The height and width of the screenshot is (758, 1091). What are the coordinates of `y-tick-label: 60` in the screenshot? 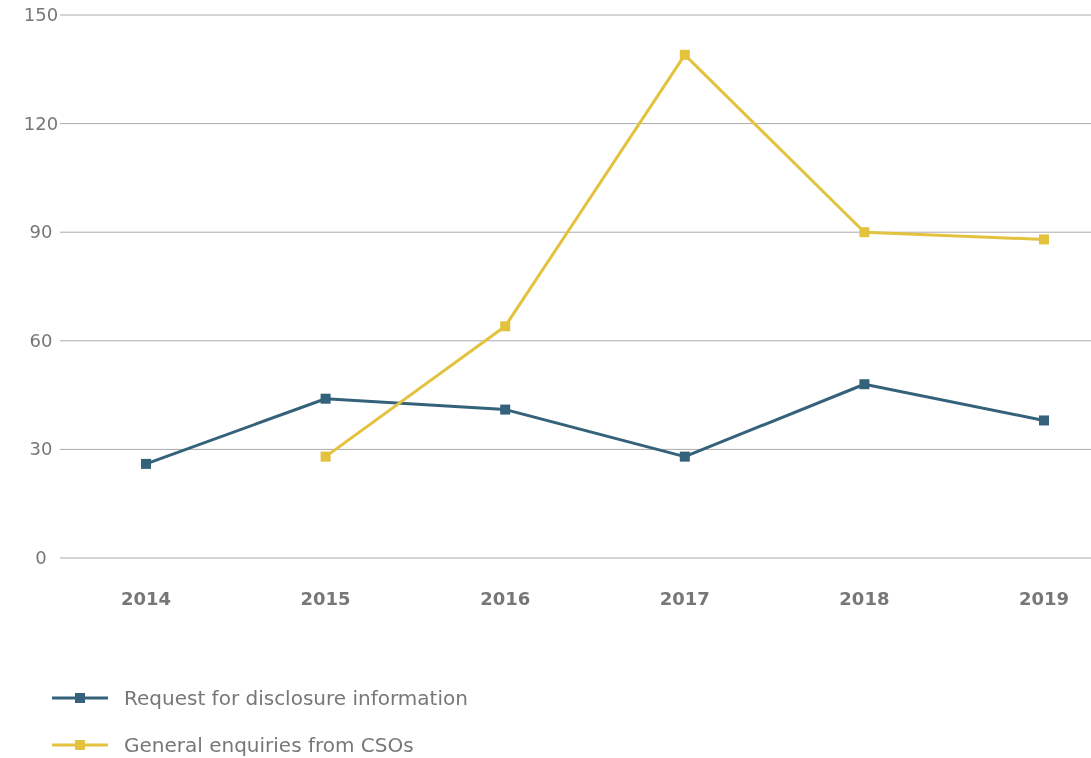 It's located at (41, 340).